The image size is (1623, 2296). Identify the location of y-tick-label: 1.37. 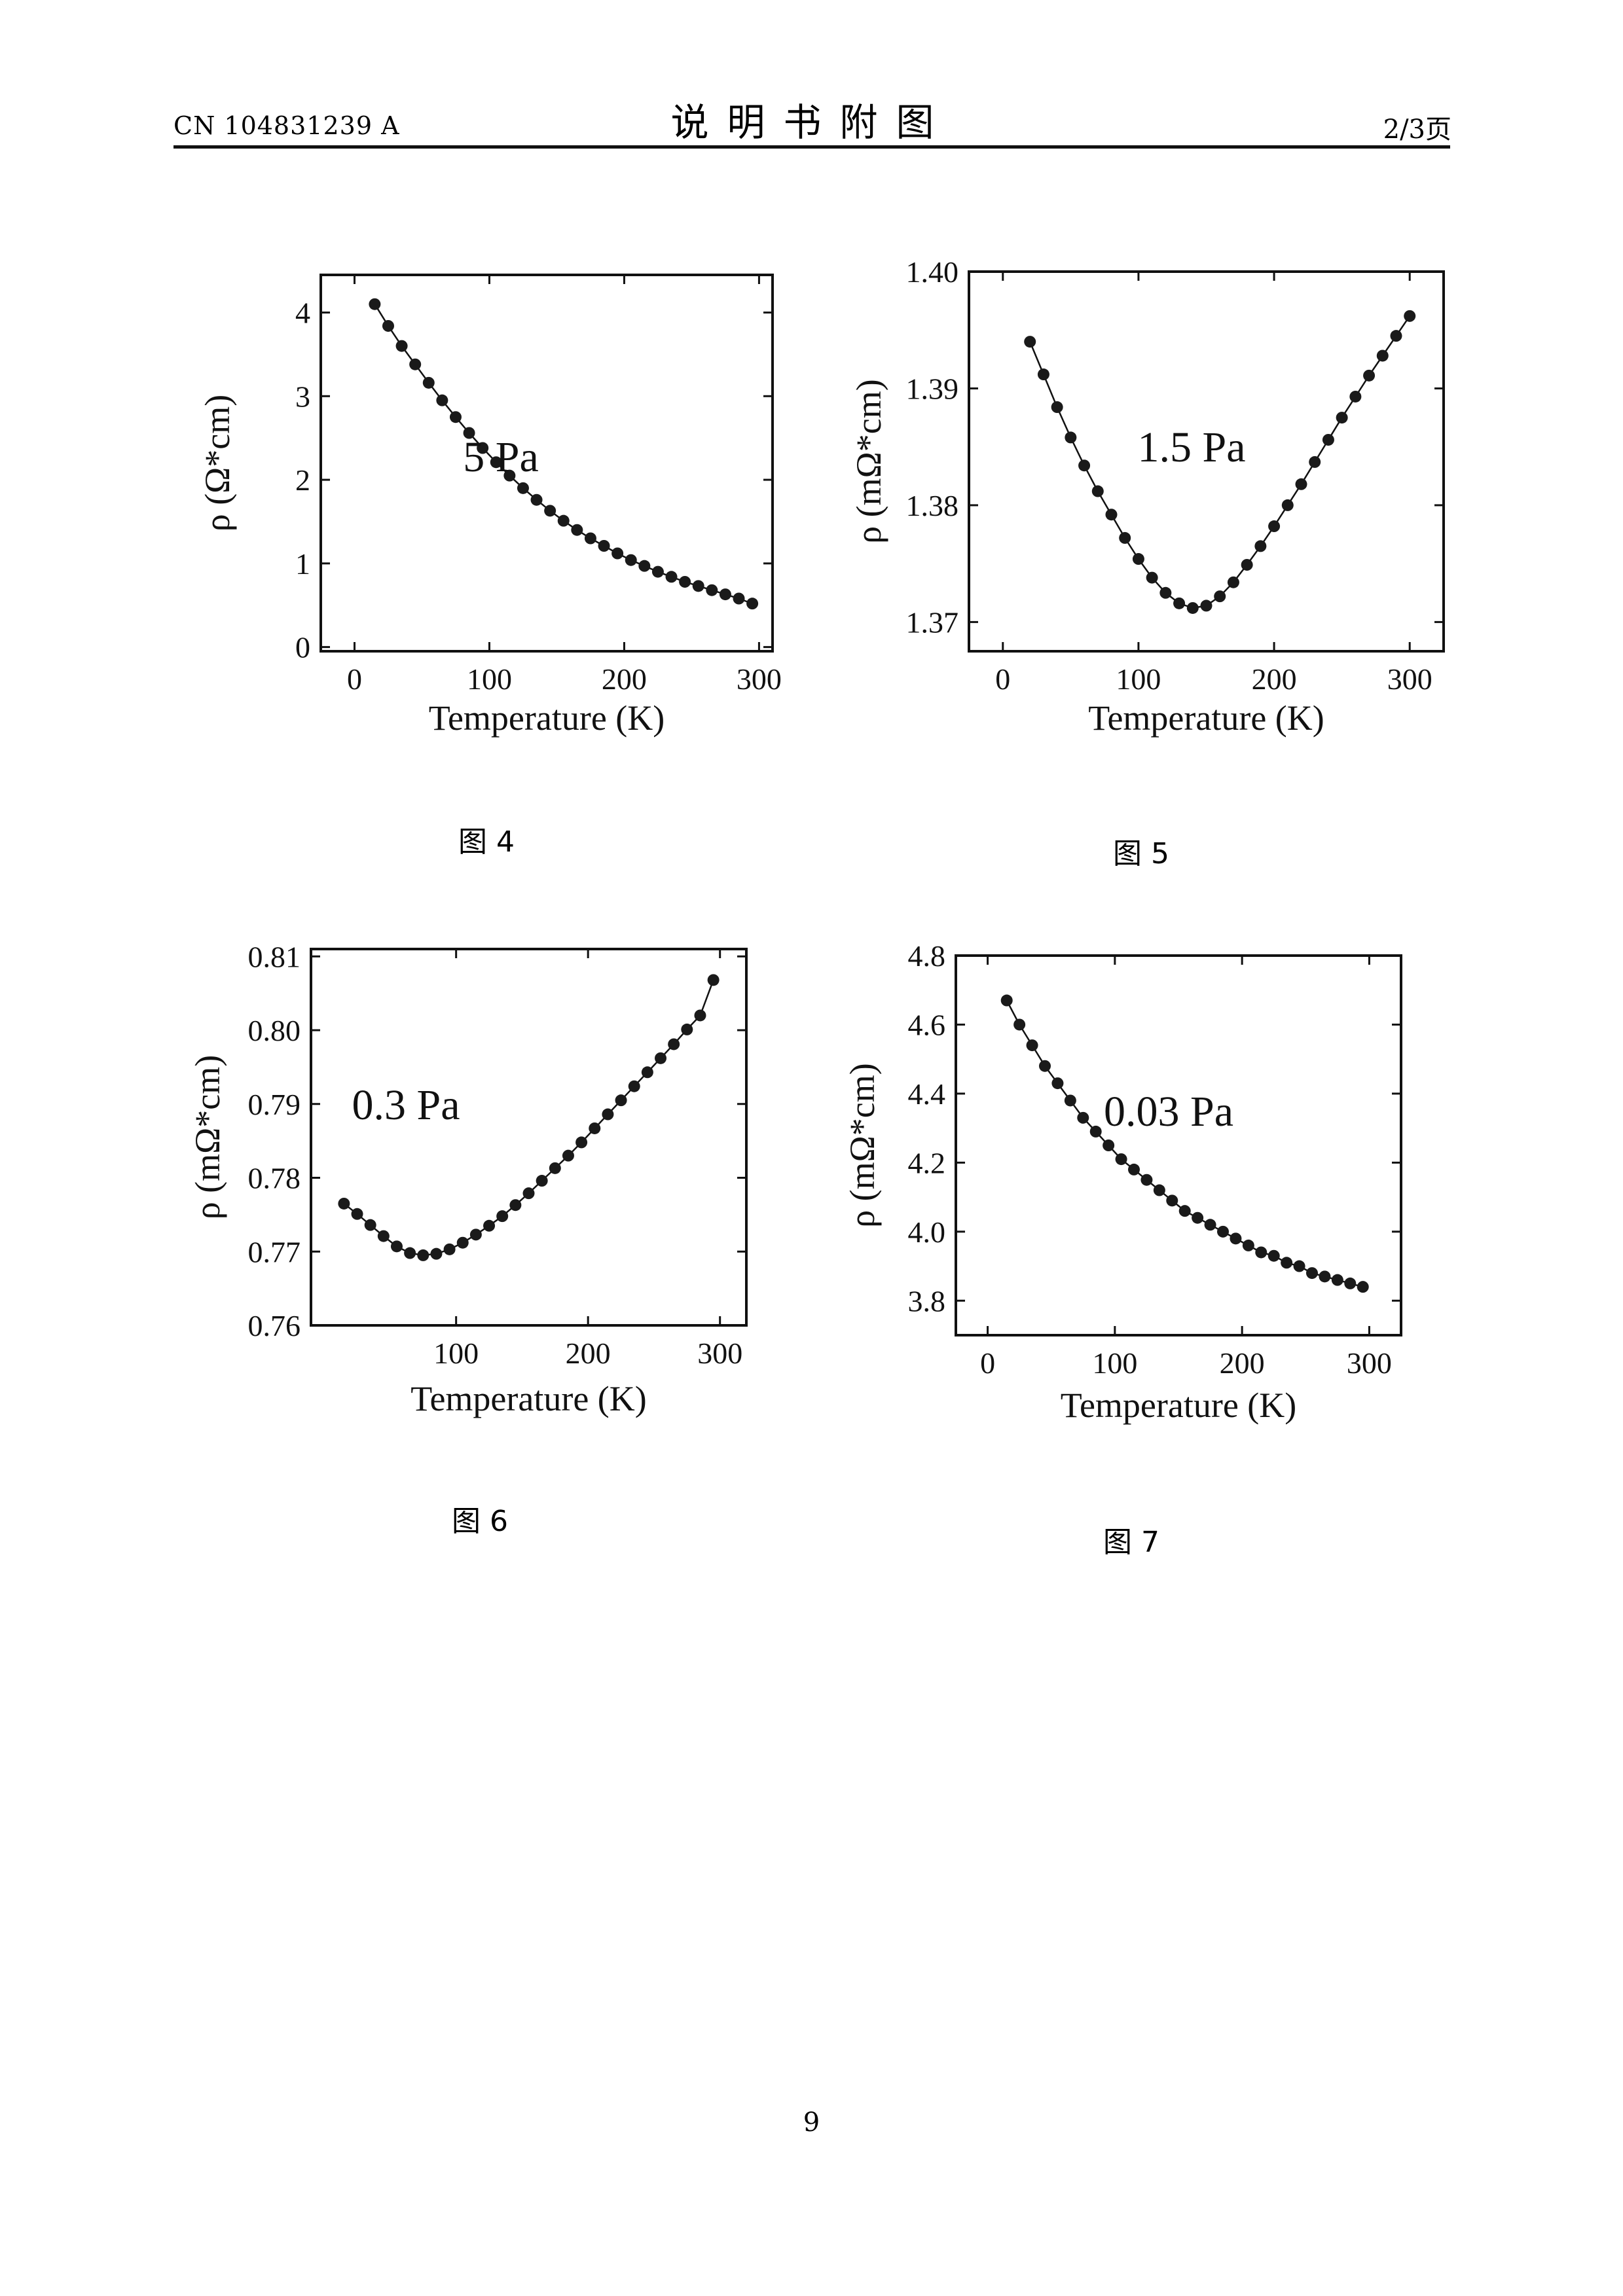
(932, 622).